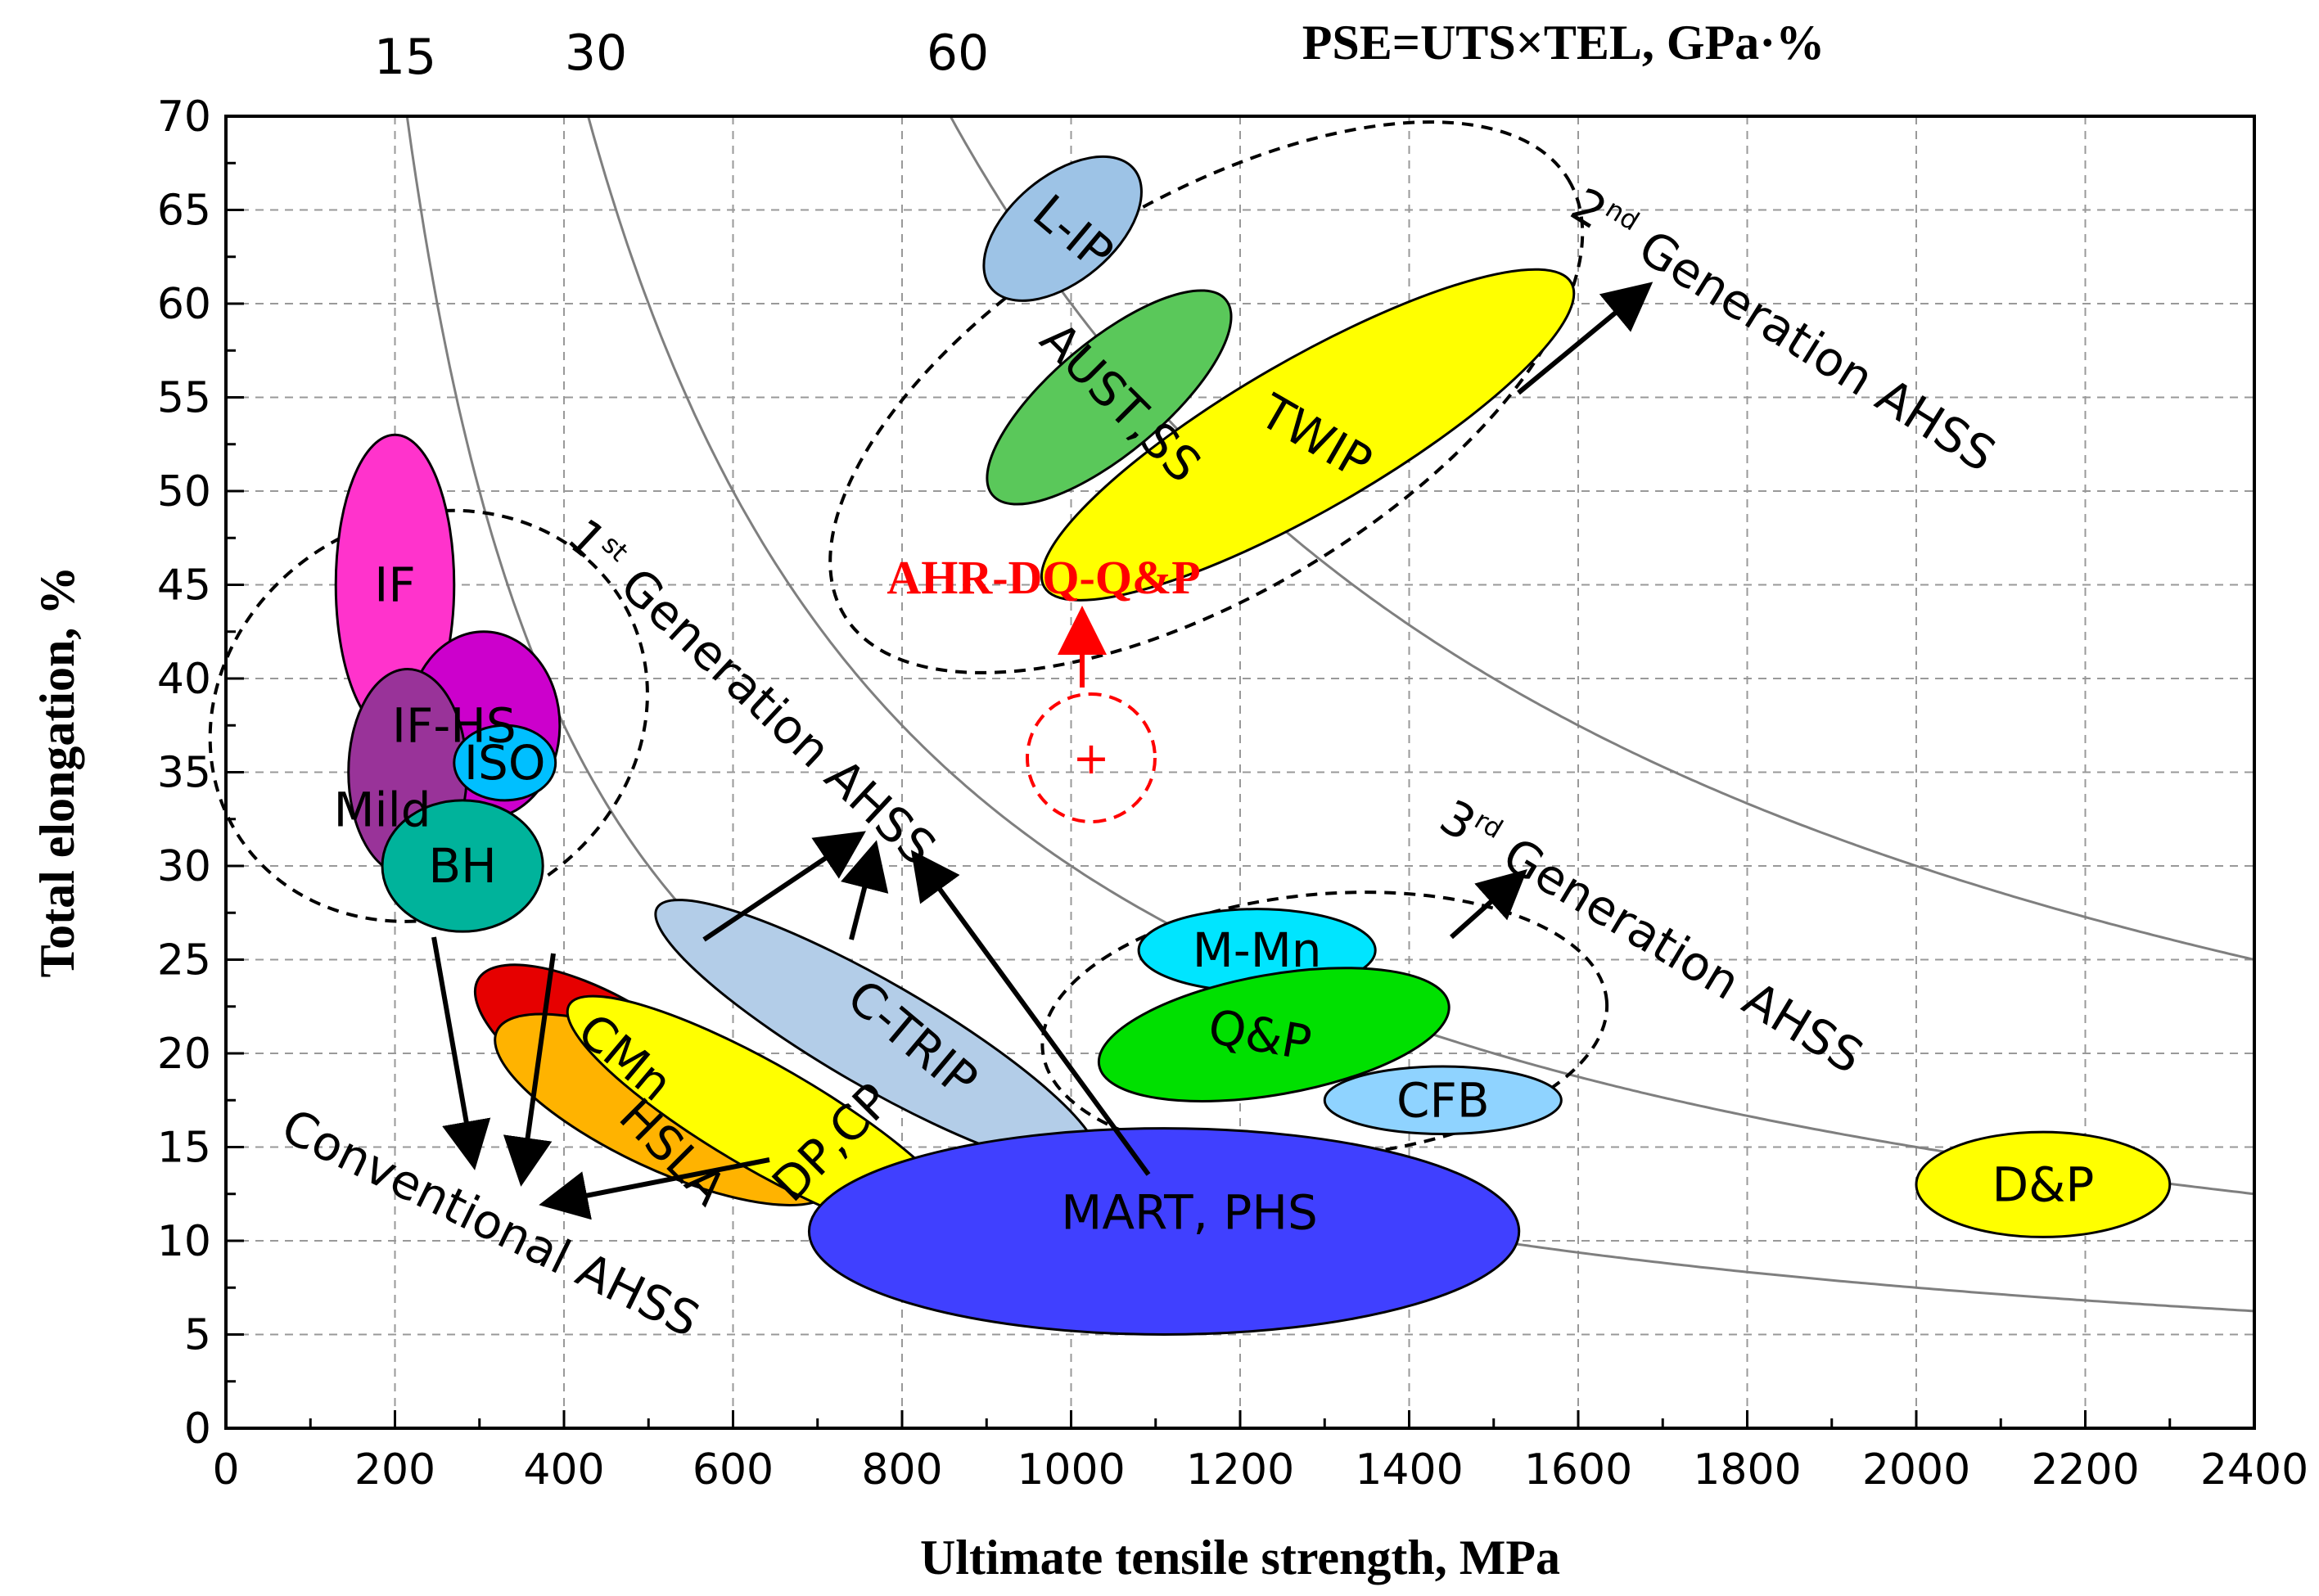 The width and height of the screenshot is (2319, 1596). What do you see at coordinates (1257, 950) in the screenshot?
I see `region-label: M-Mn` at bounding box center [1257, 950].